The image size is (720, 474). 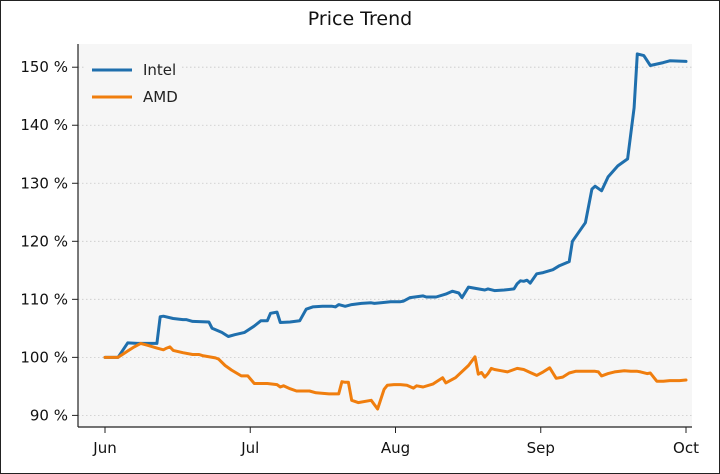 What do you see at coordinates (160, 97) in the screenshot?
I see `legend-label-amd: AMD` at bounding box center [160, 97].